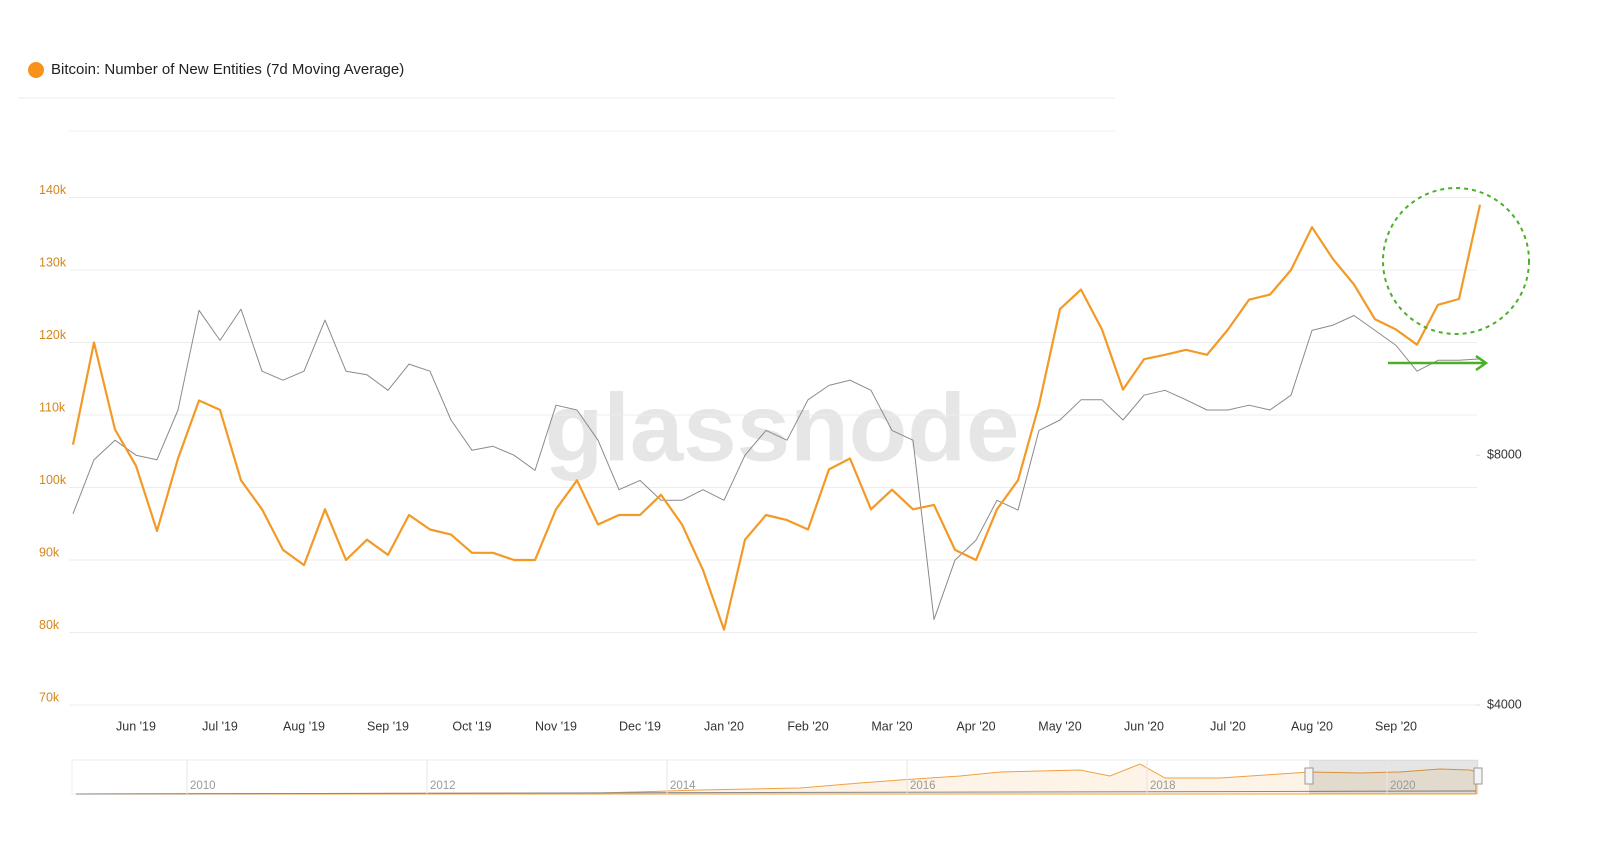 This screenshot has width=1600, height=859. Describe the element at coordinates (891, 726) in the screenshot. I see `x-tick-label: Mar '20` at that location.